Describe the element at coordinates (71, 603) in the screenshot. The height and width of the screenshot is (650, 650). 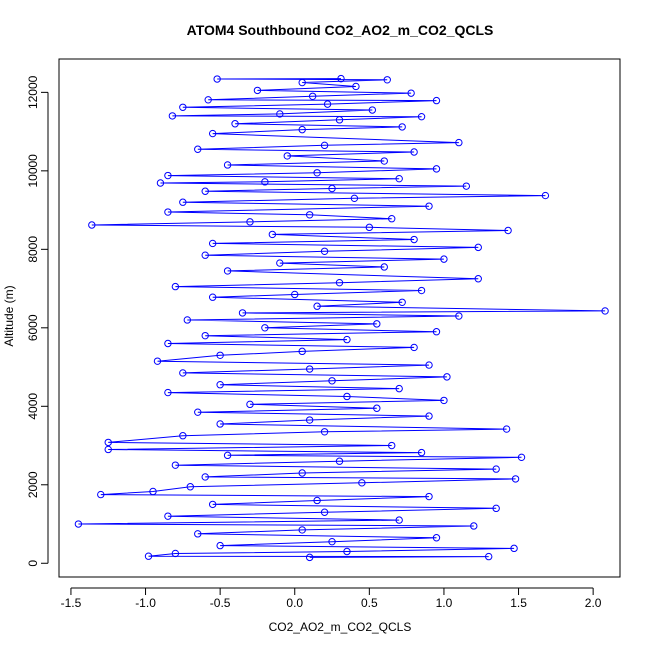
I see `x-tick-label: -1.5` at that location.